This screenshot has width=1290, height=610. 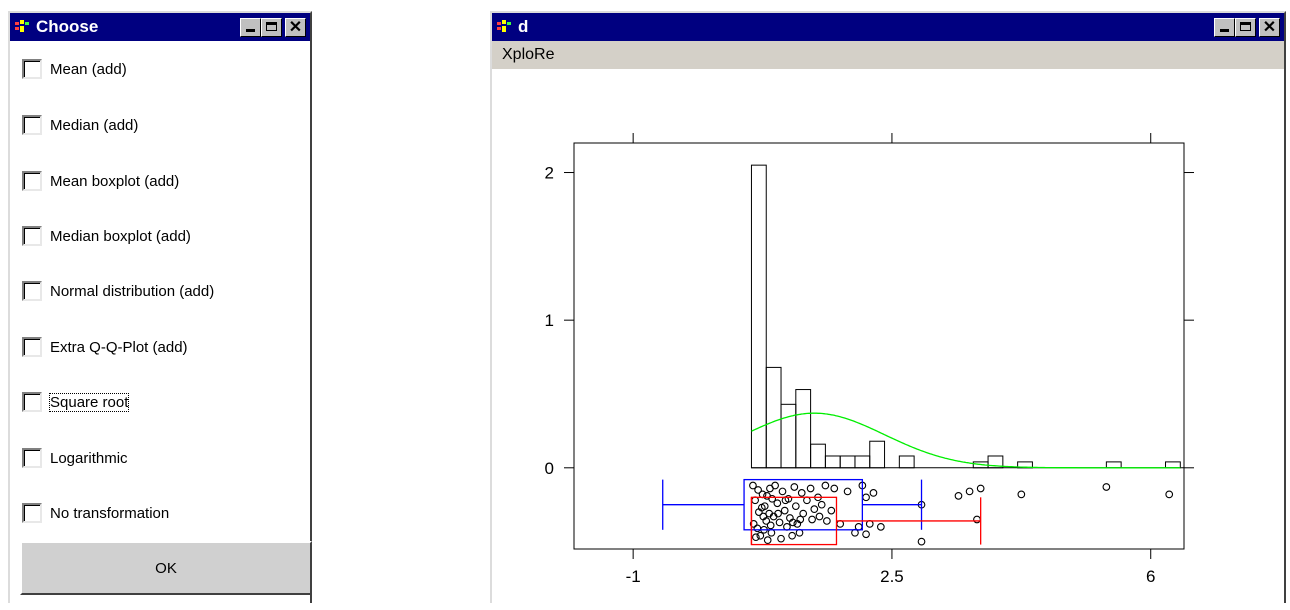 What do you see at coordinates (888, 27) in the screenshot?
I see `plot-title-bar: d ✕` at bounding box center [888, 27].